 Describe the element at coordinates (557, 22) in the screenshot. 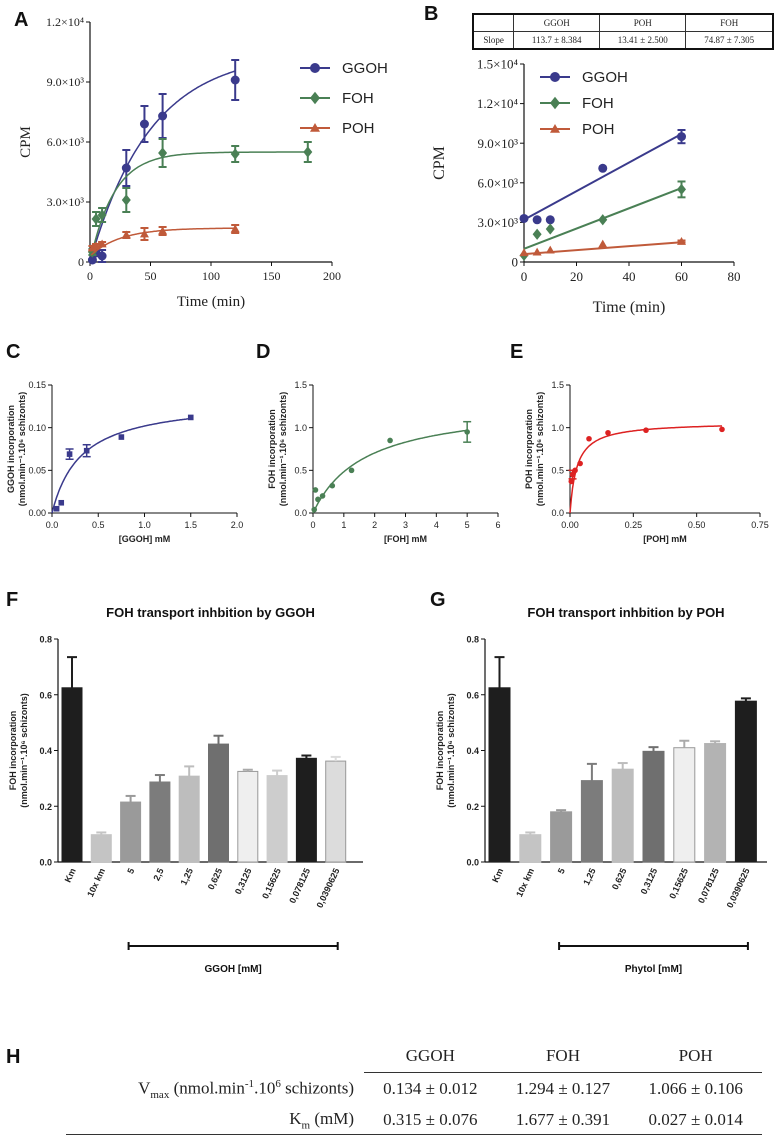

I see `slope-header-ggoh: GGOH` at that location.